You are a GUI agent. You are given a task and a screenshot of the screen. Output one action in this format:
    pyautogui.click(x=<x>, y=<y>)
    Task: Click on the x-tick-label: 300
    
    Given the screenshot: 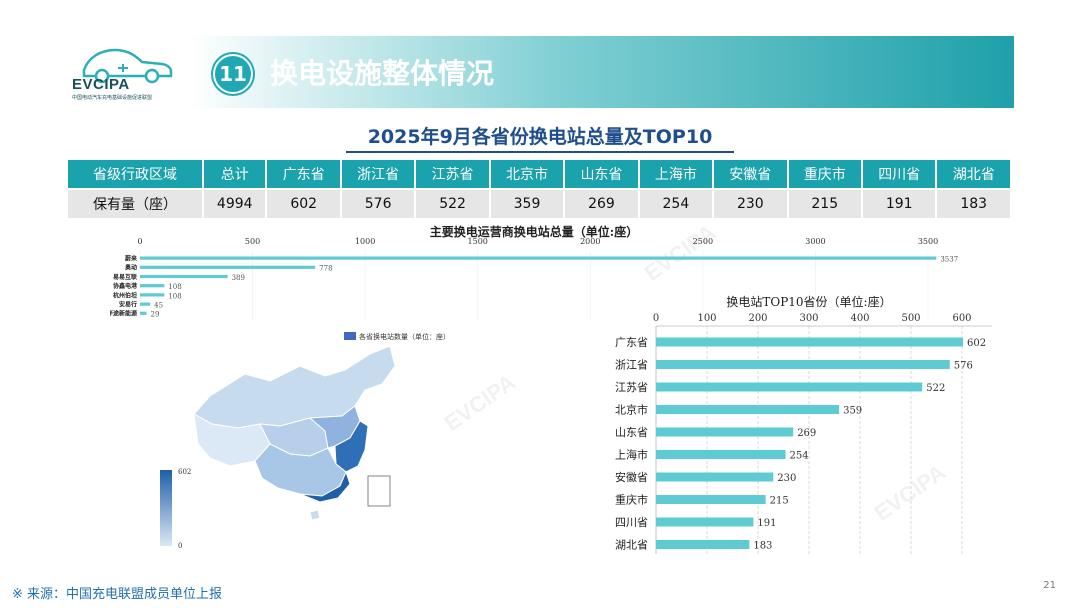 What is the action you would take?
    pyautogui.click(x=808, y=318)
    